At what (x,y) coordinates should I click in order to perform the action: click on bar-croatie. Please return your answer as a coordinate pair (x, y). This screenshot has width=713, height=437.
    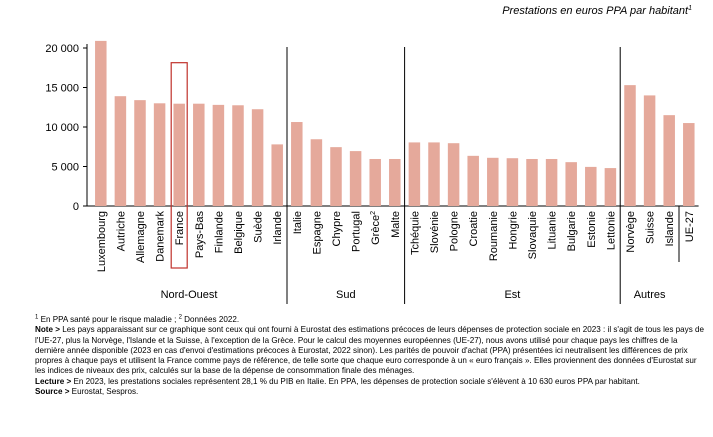
    Looking at the image, I should click on (473, 180).